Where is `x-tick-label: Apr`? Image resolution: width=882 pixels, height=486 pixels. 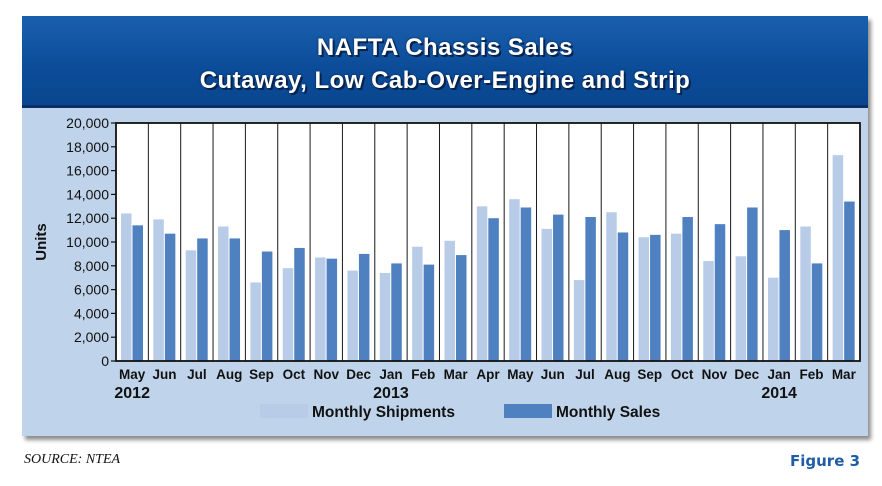
x-tick-label: Apr is located at coordinates (488, 374).